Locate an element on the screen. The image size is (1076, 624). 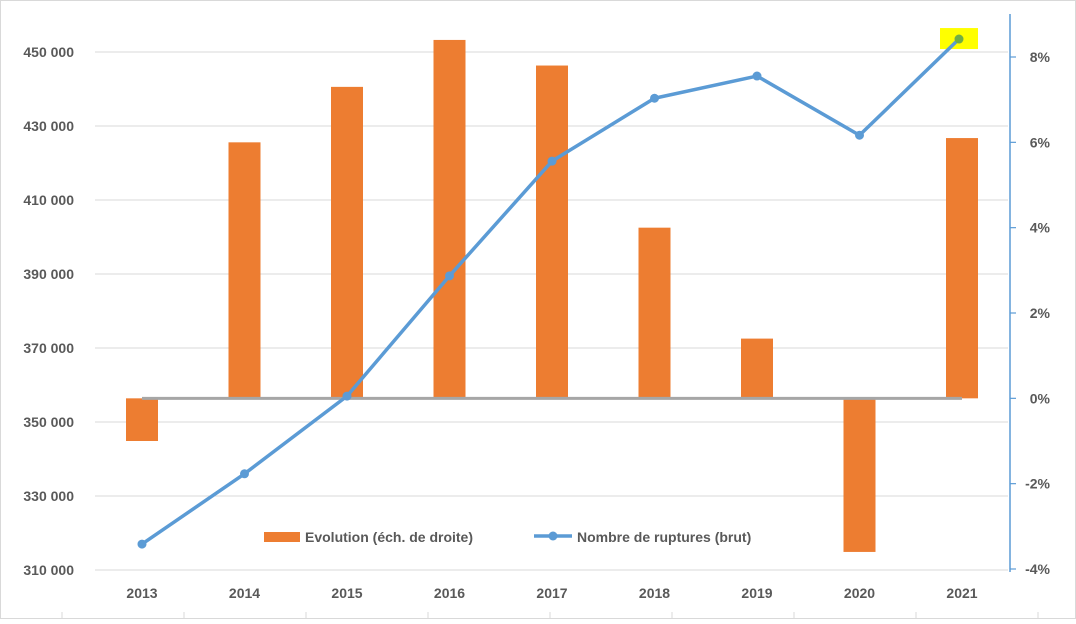
bar-evolution-2013 is located at coordinates (142, 419).